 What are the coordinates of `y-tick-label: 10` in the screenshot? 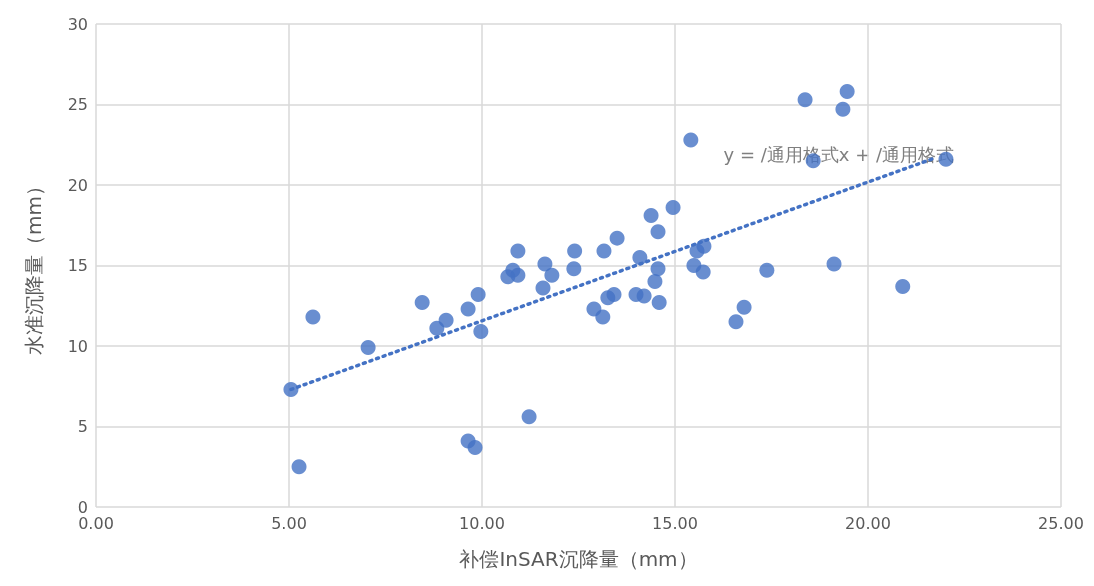 It's located at (77, 346).